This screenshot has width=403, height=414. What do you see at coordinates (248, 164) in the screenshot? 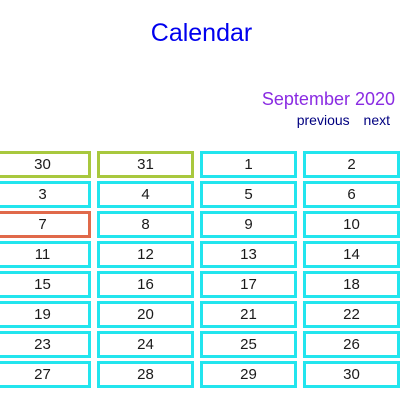
I see `day-cell: 1` at bounding box center [248, 164].